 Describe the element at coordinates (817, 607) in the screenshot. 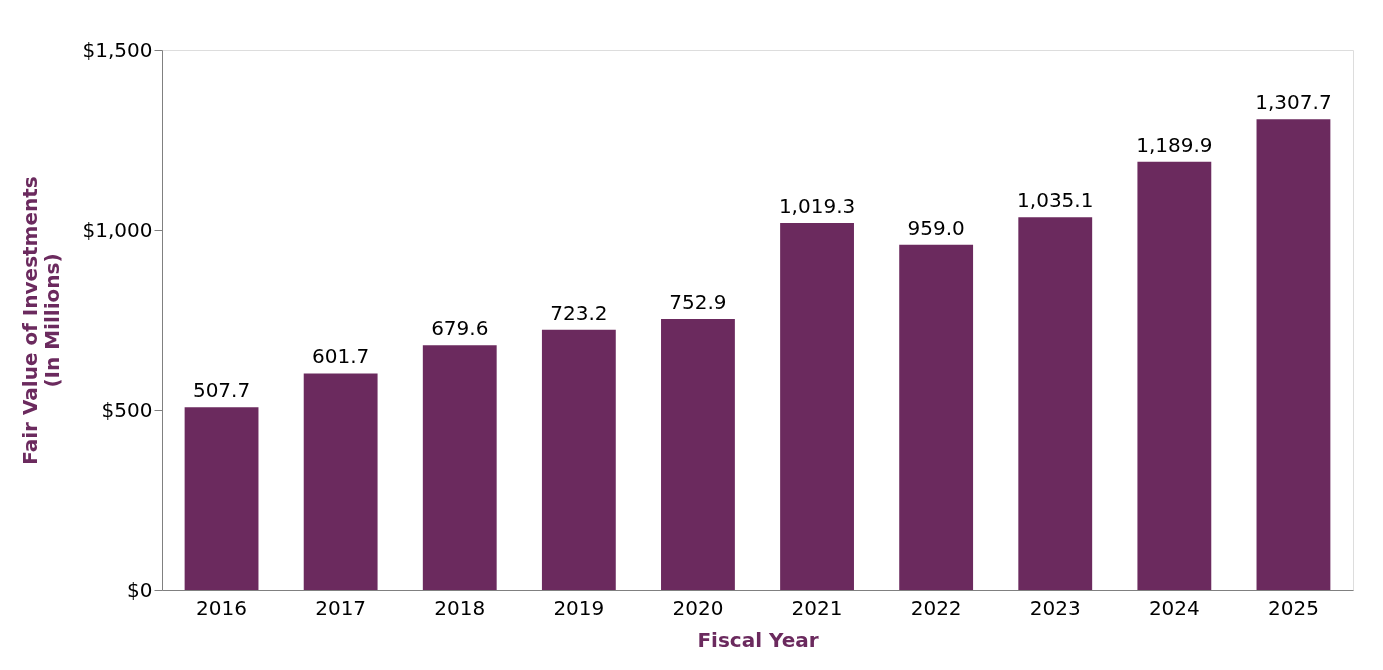

I see `x-tick-label: 2021` at that location.